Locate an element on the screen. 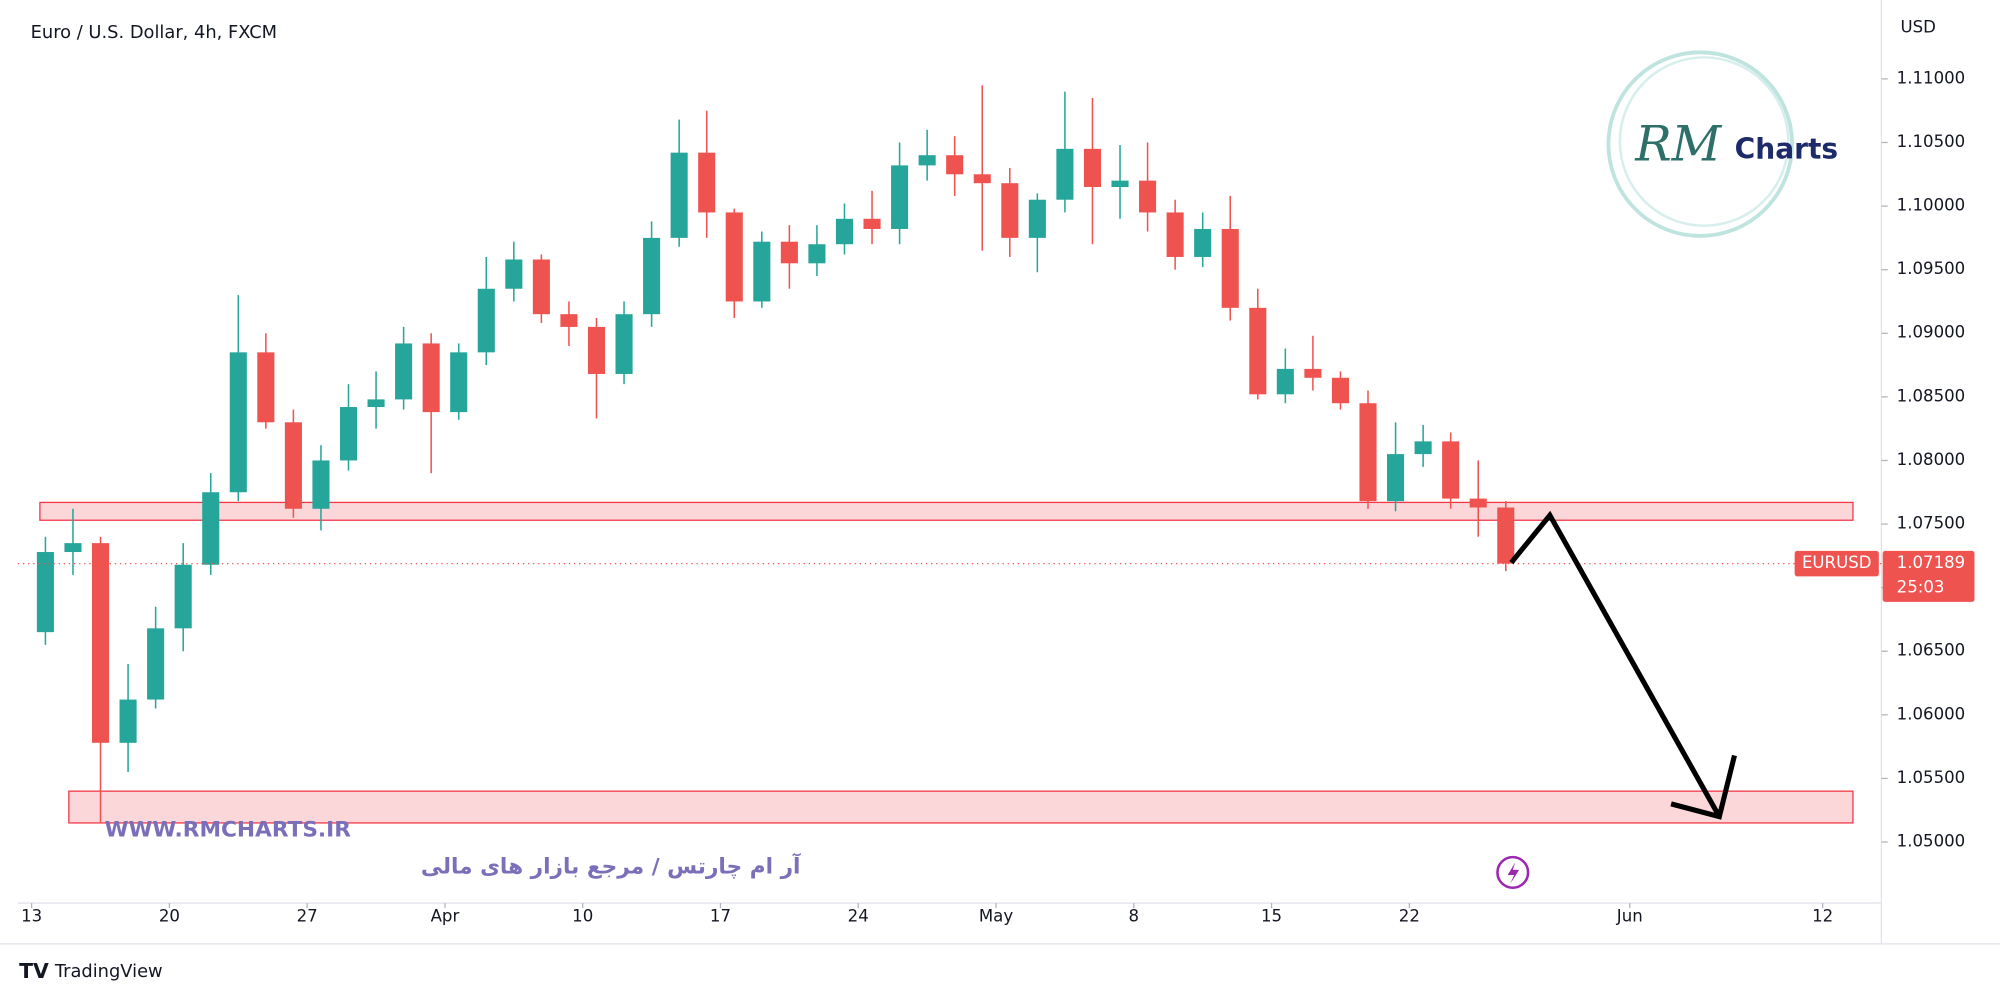 This screenshot has height=1000, width=2000. x-tick-label: 12 is located at coordinates (1822, 916).